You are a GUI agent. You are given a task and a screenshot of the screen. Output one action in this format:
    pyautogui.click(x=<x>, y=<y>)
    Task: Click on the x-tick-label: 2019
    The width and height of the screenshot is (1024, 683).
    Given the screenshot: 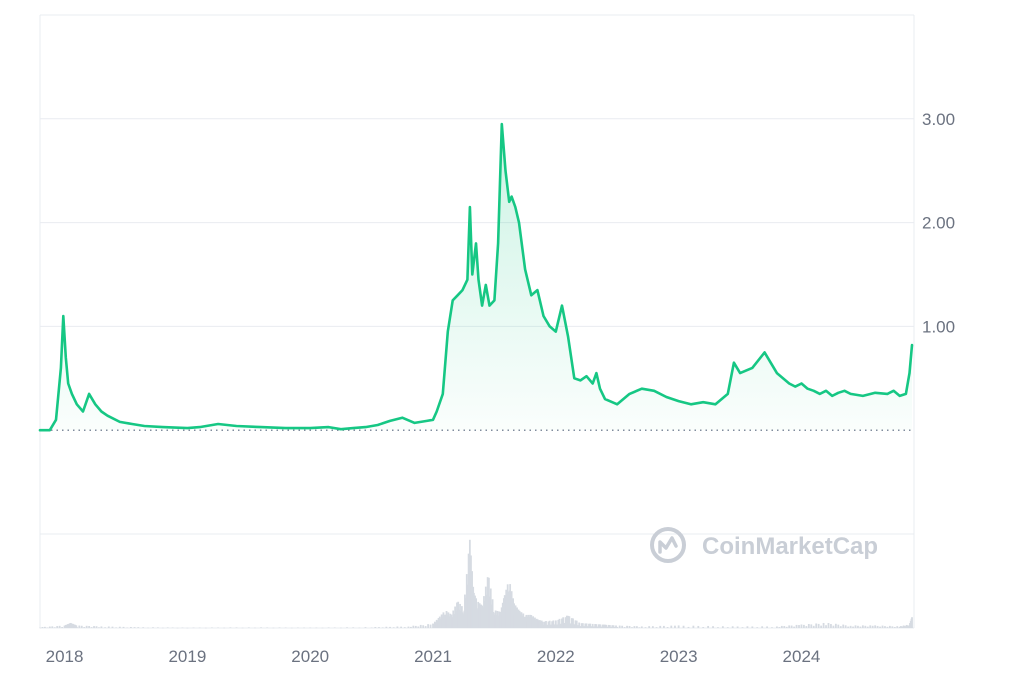 What is the action you would take?
    pyautogui.click(x=187, y=656)
    